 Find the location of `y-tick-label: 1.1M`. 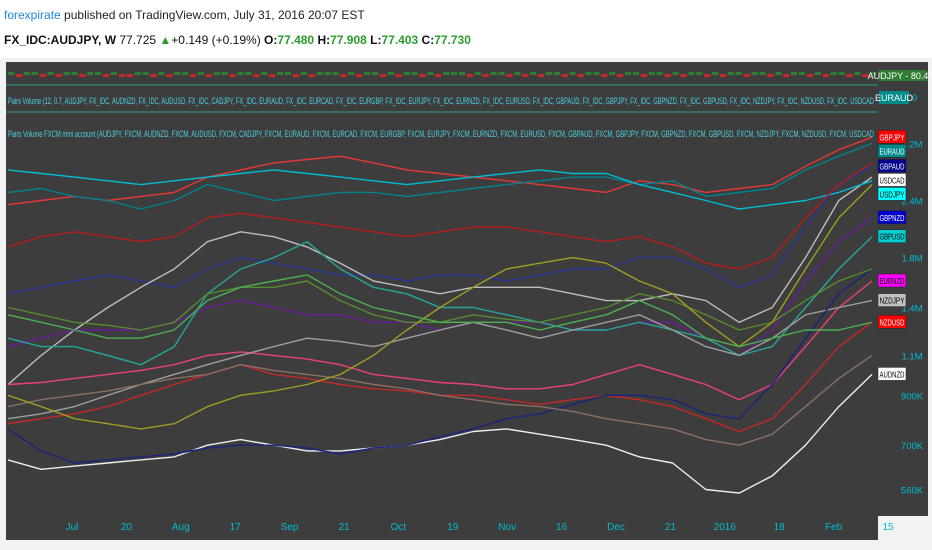

y-tick-label: 1.1M is located at coordinates (911, 356).